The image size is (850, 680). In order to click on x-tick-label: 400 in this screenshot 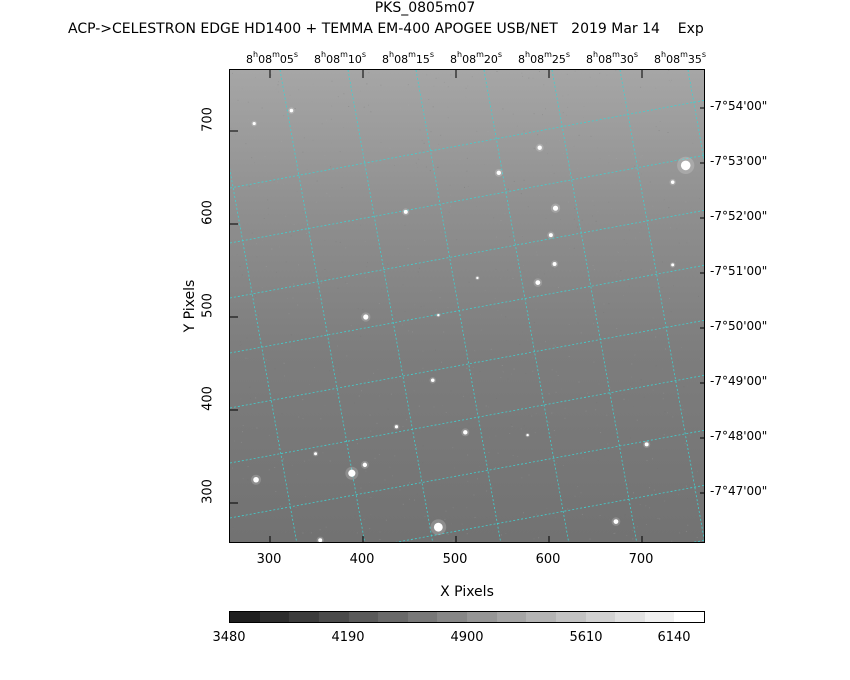, I will do `click(362, 559)`.